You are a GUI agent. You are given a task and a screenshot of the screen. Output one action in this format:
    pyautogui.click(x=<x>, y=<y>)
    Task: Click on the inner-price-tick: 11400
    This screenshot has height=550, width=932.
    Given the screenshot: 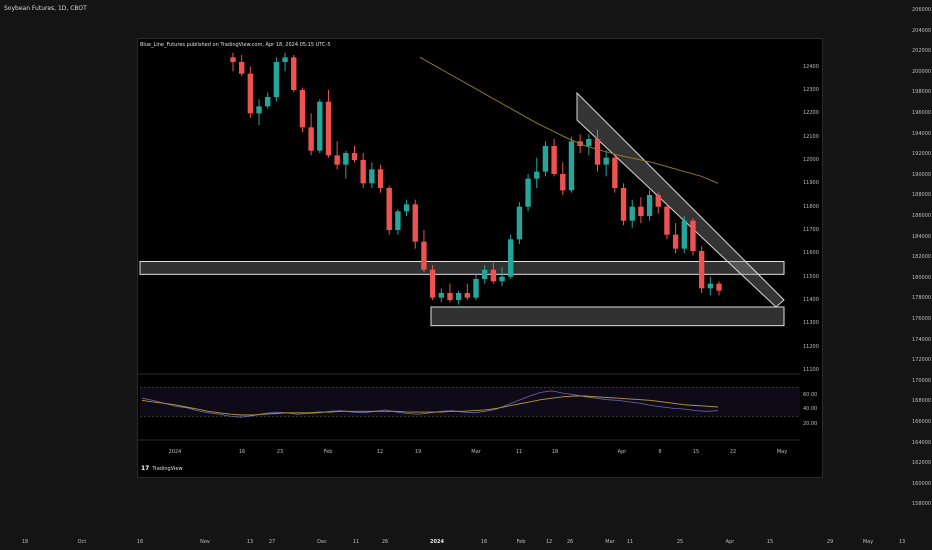 What is the action you would take?
    pyautogui.click(x=811, y=300)
    